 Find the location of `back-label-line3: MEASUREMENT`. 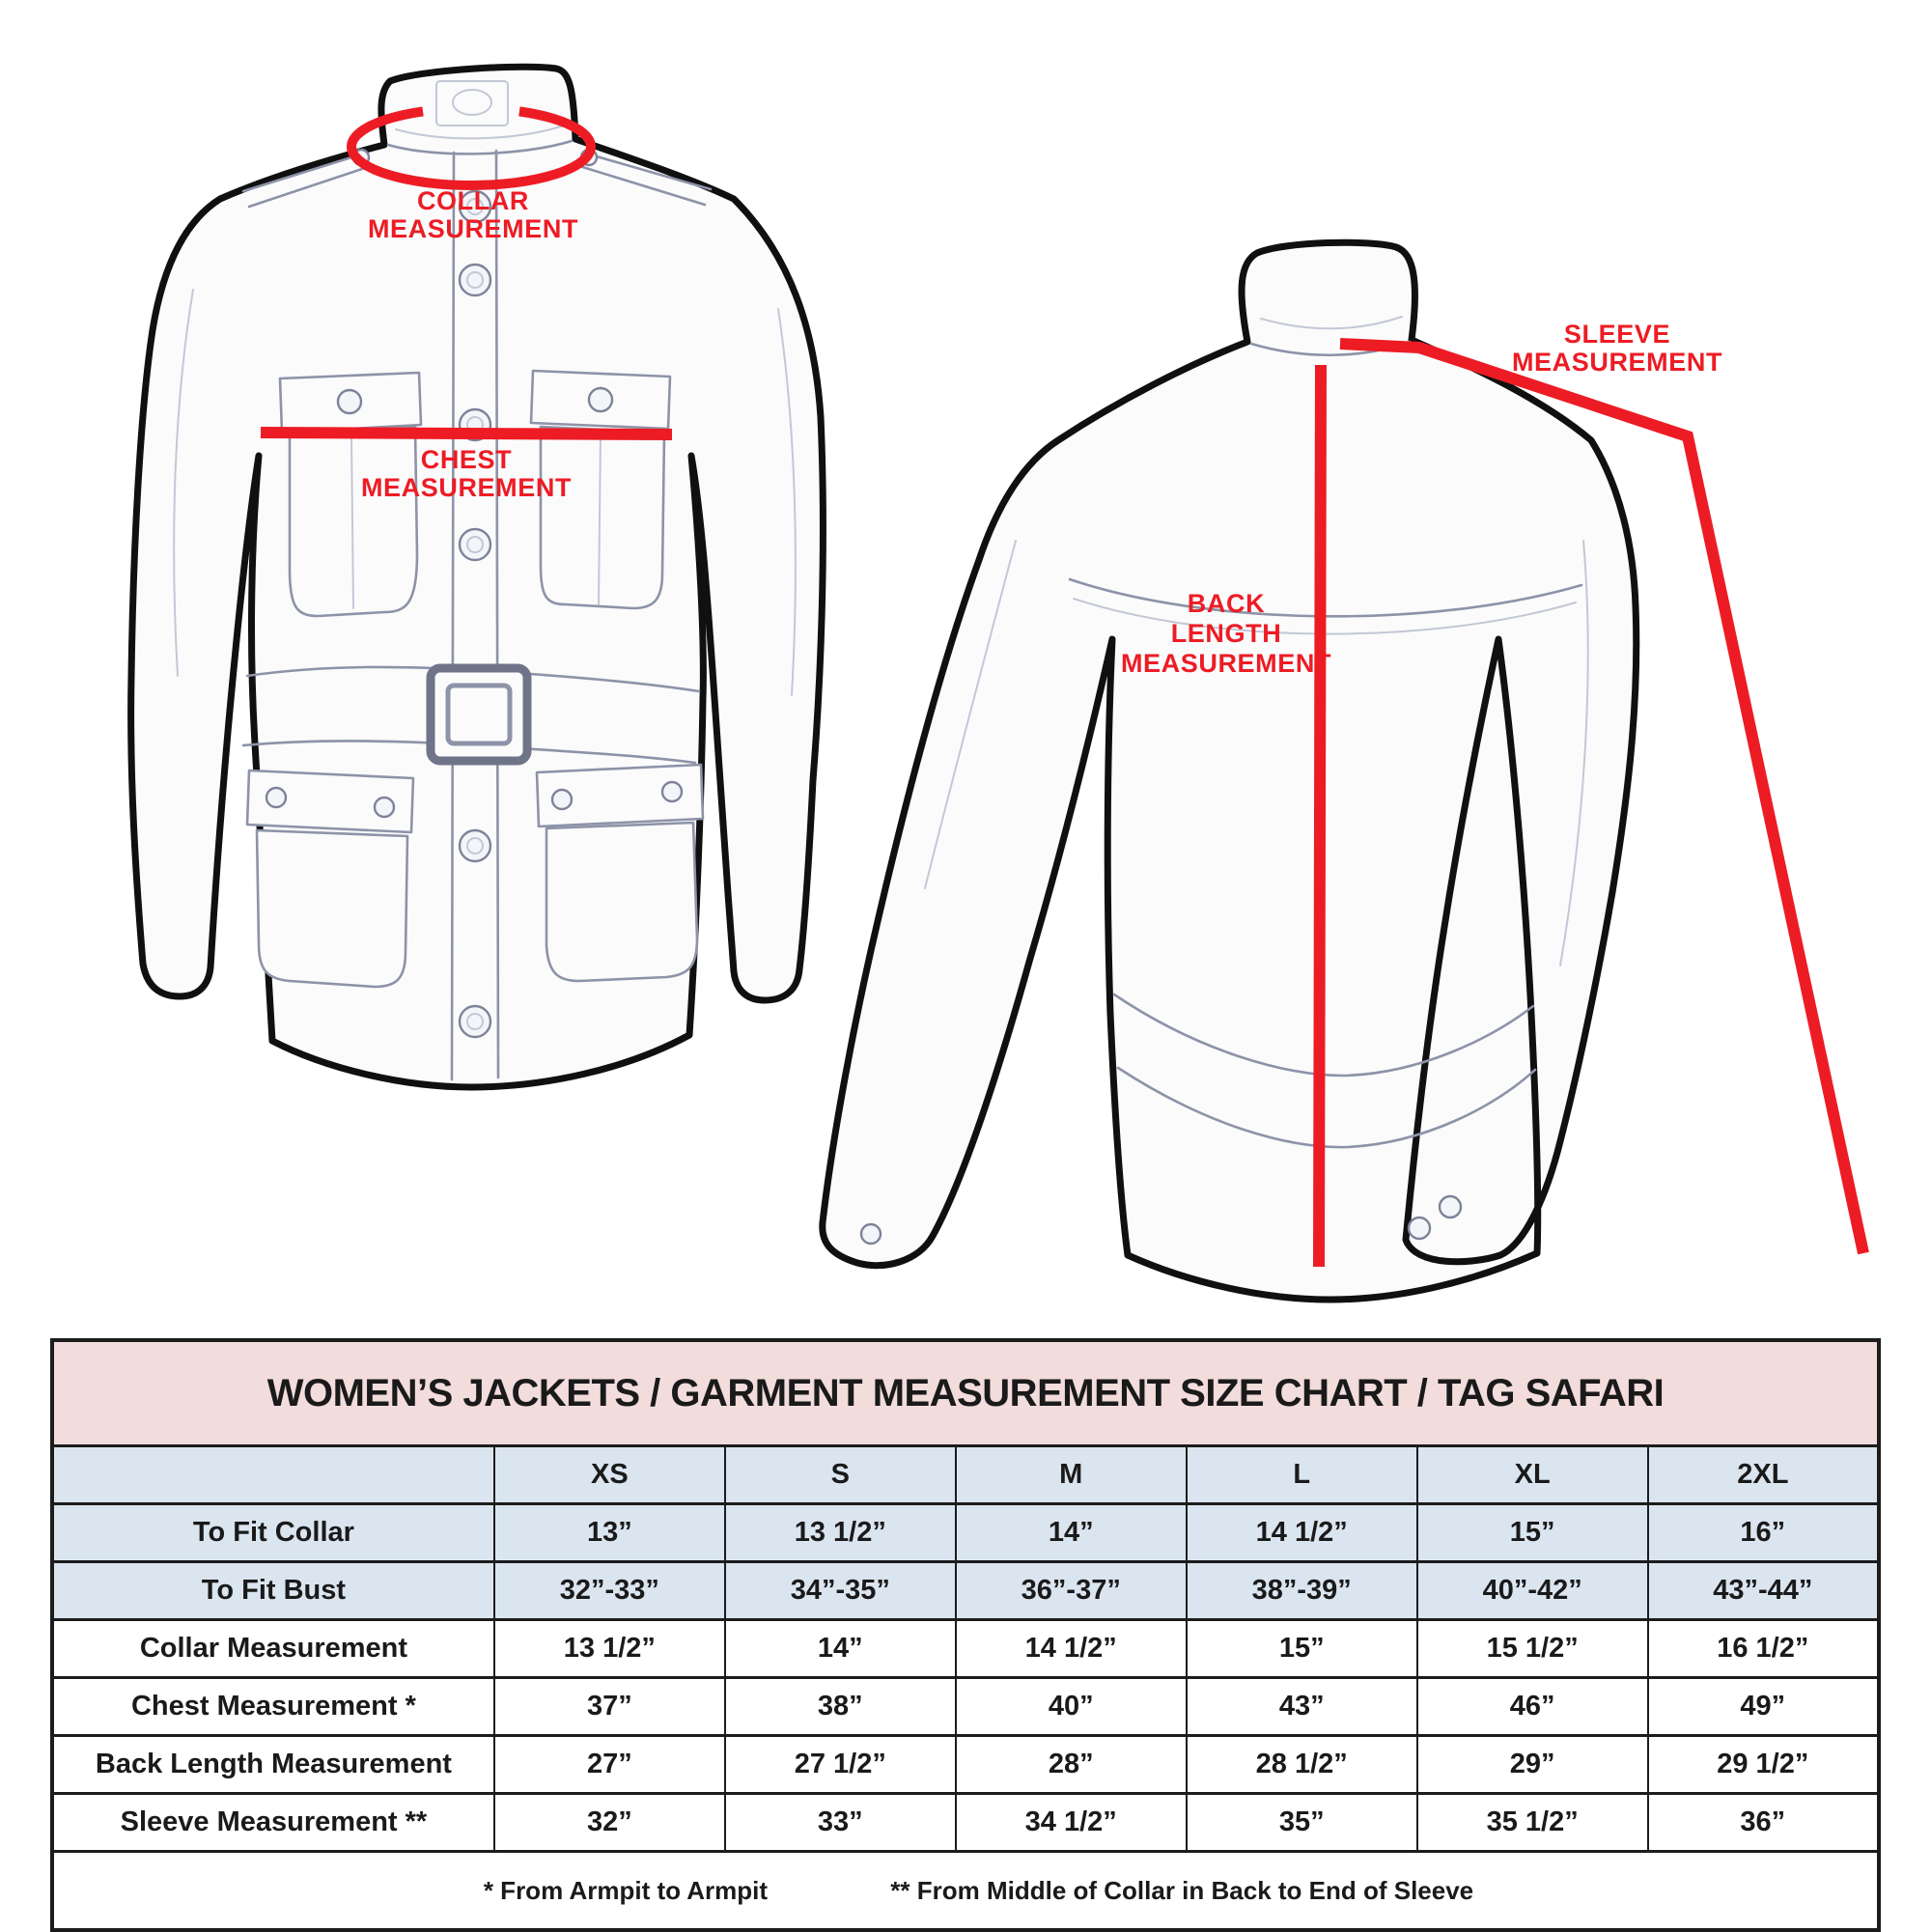

back-label-line3: MEASUREMENT is located at coordinates (1226, 664).